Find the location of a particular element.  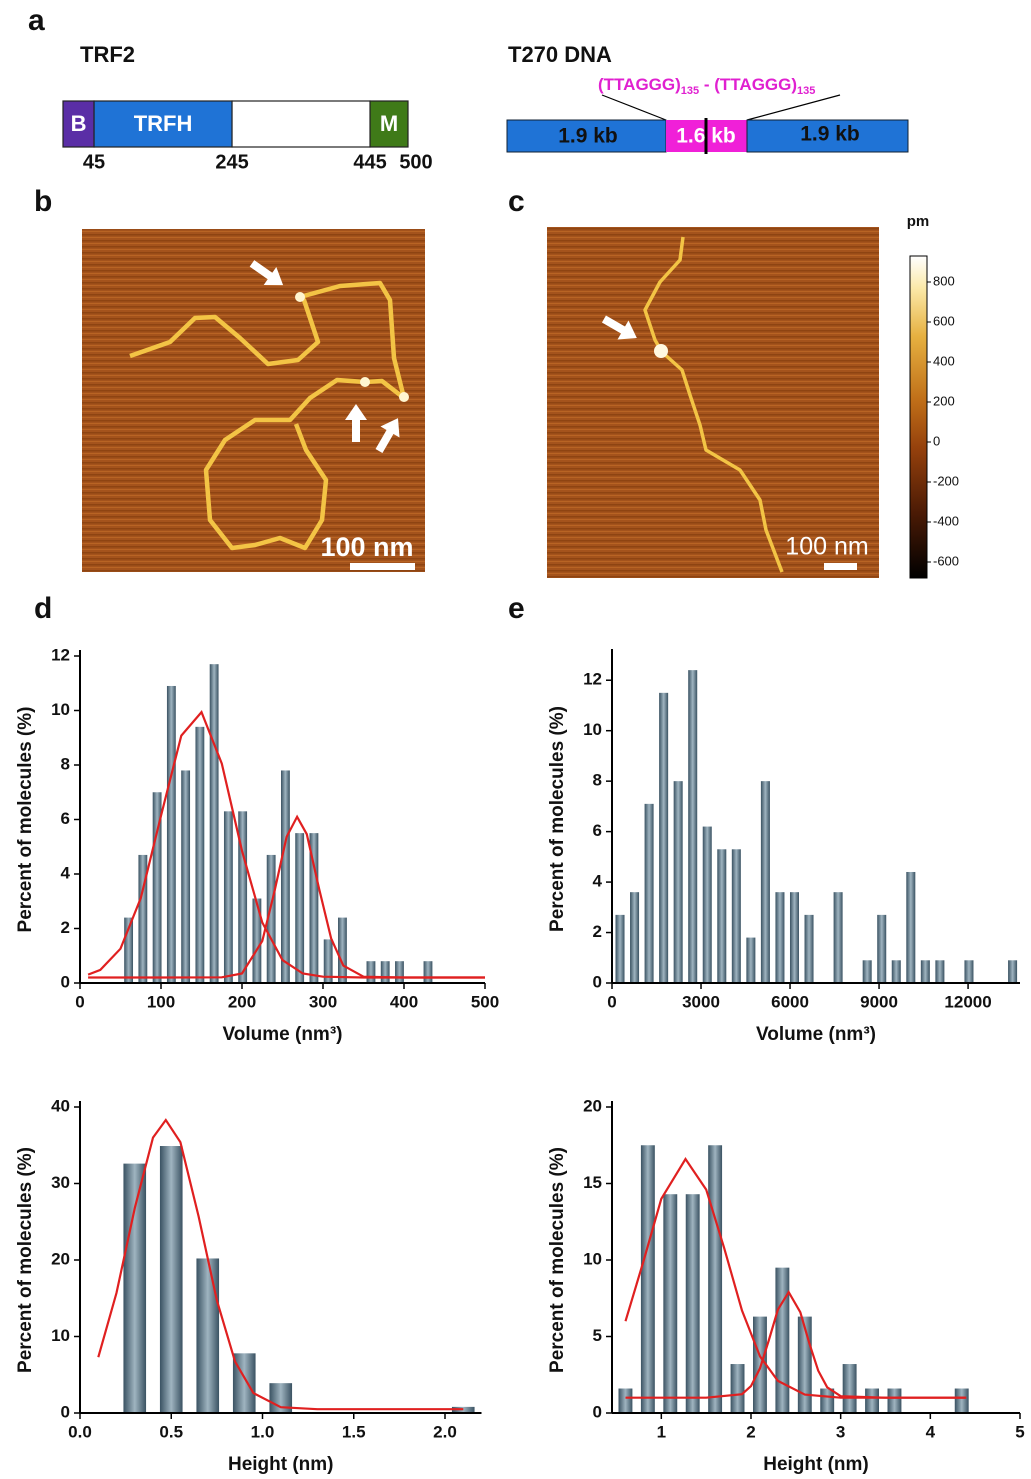

x-tick-label: 3000 is located at coordinates (701, 1001).